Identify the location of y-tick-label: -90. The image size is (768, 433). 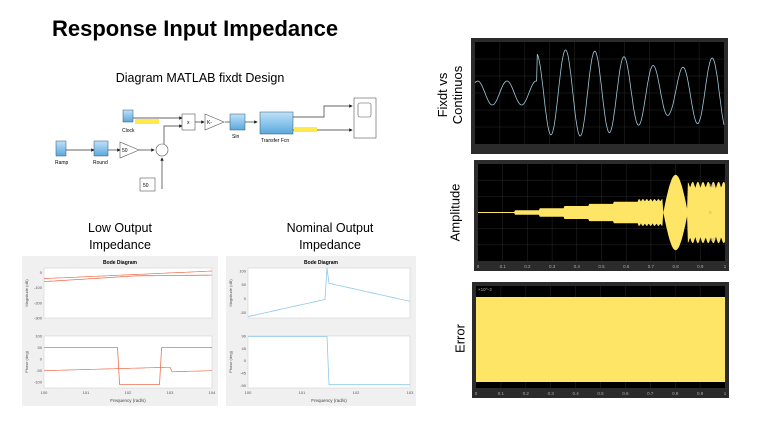
(243, 385).